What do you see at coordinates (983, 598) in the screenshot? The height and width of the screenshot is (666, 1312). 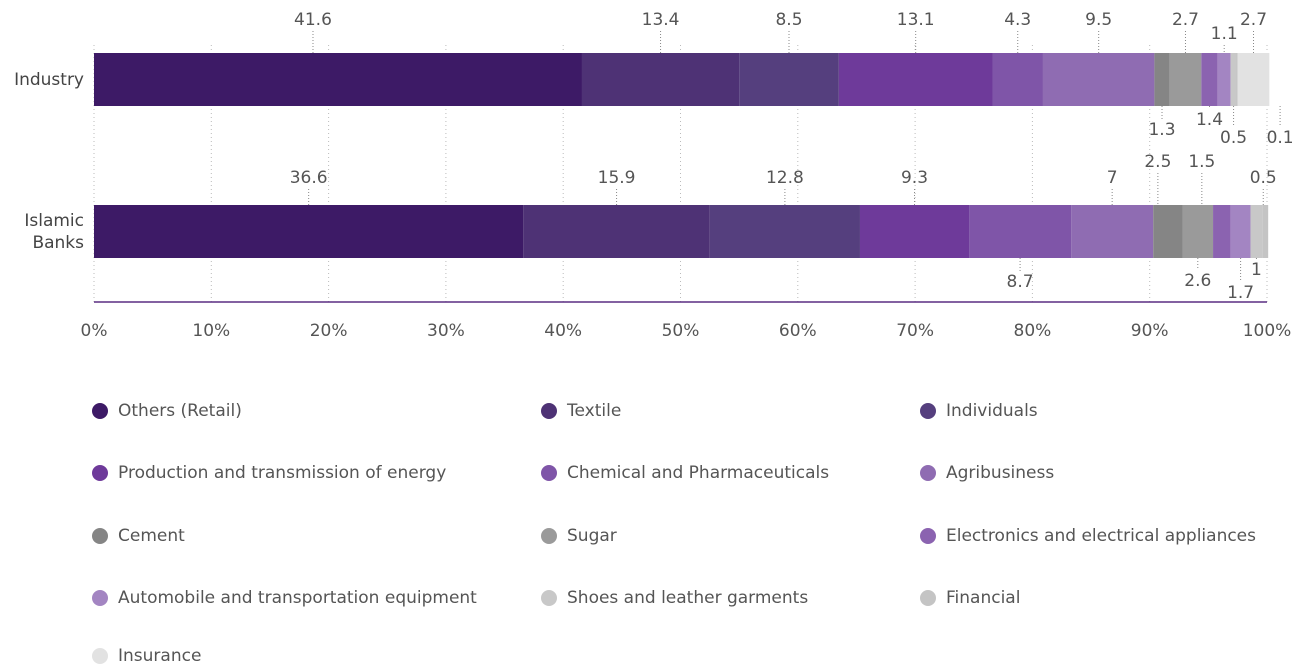 I see `legend-label: Financial` at bounding box center [983, 598].